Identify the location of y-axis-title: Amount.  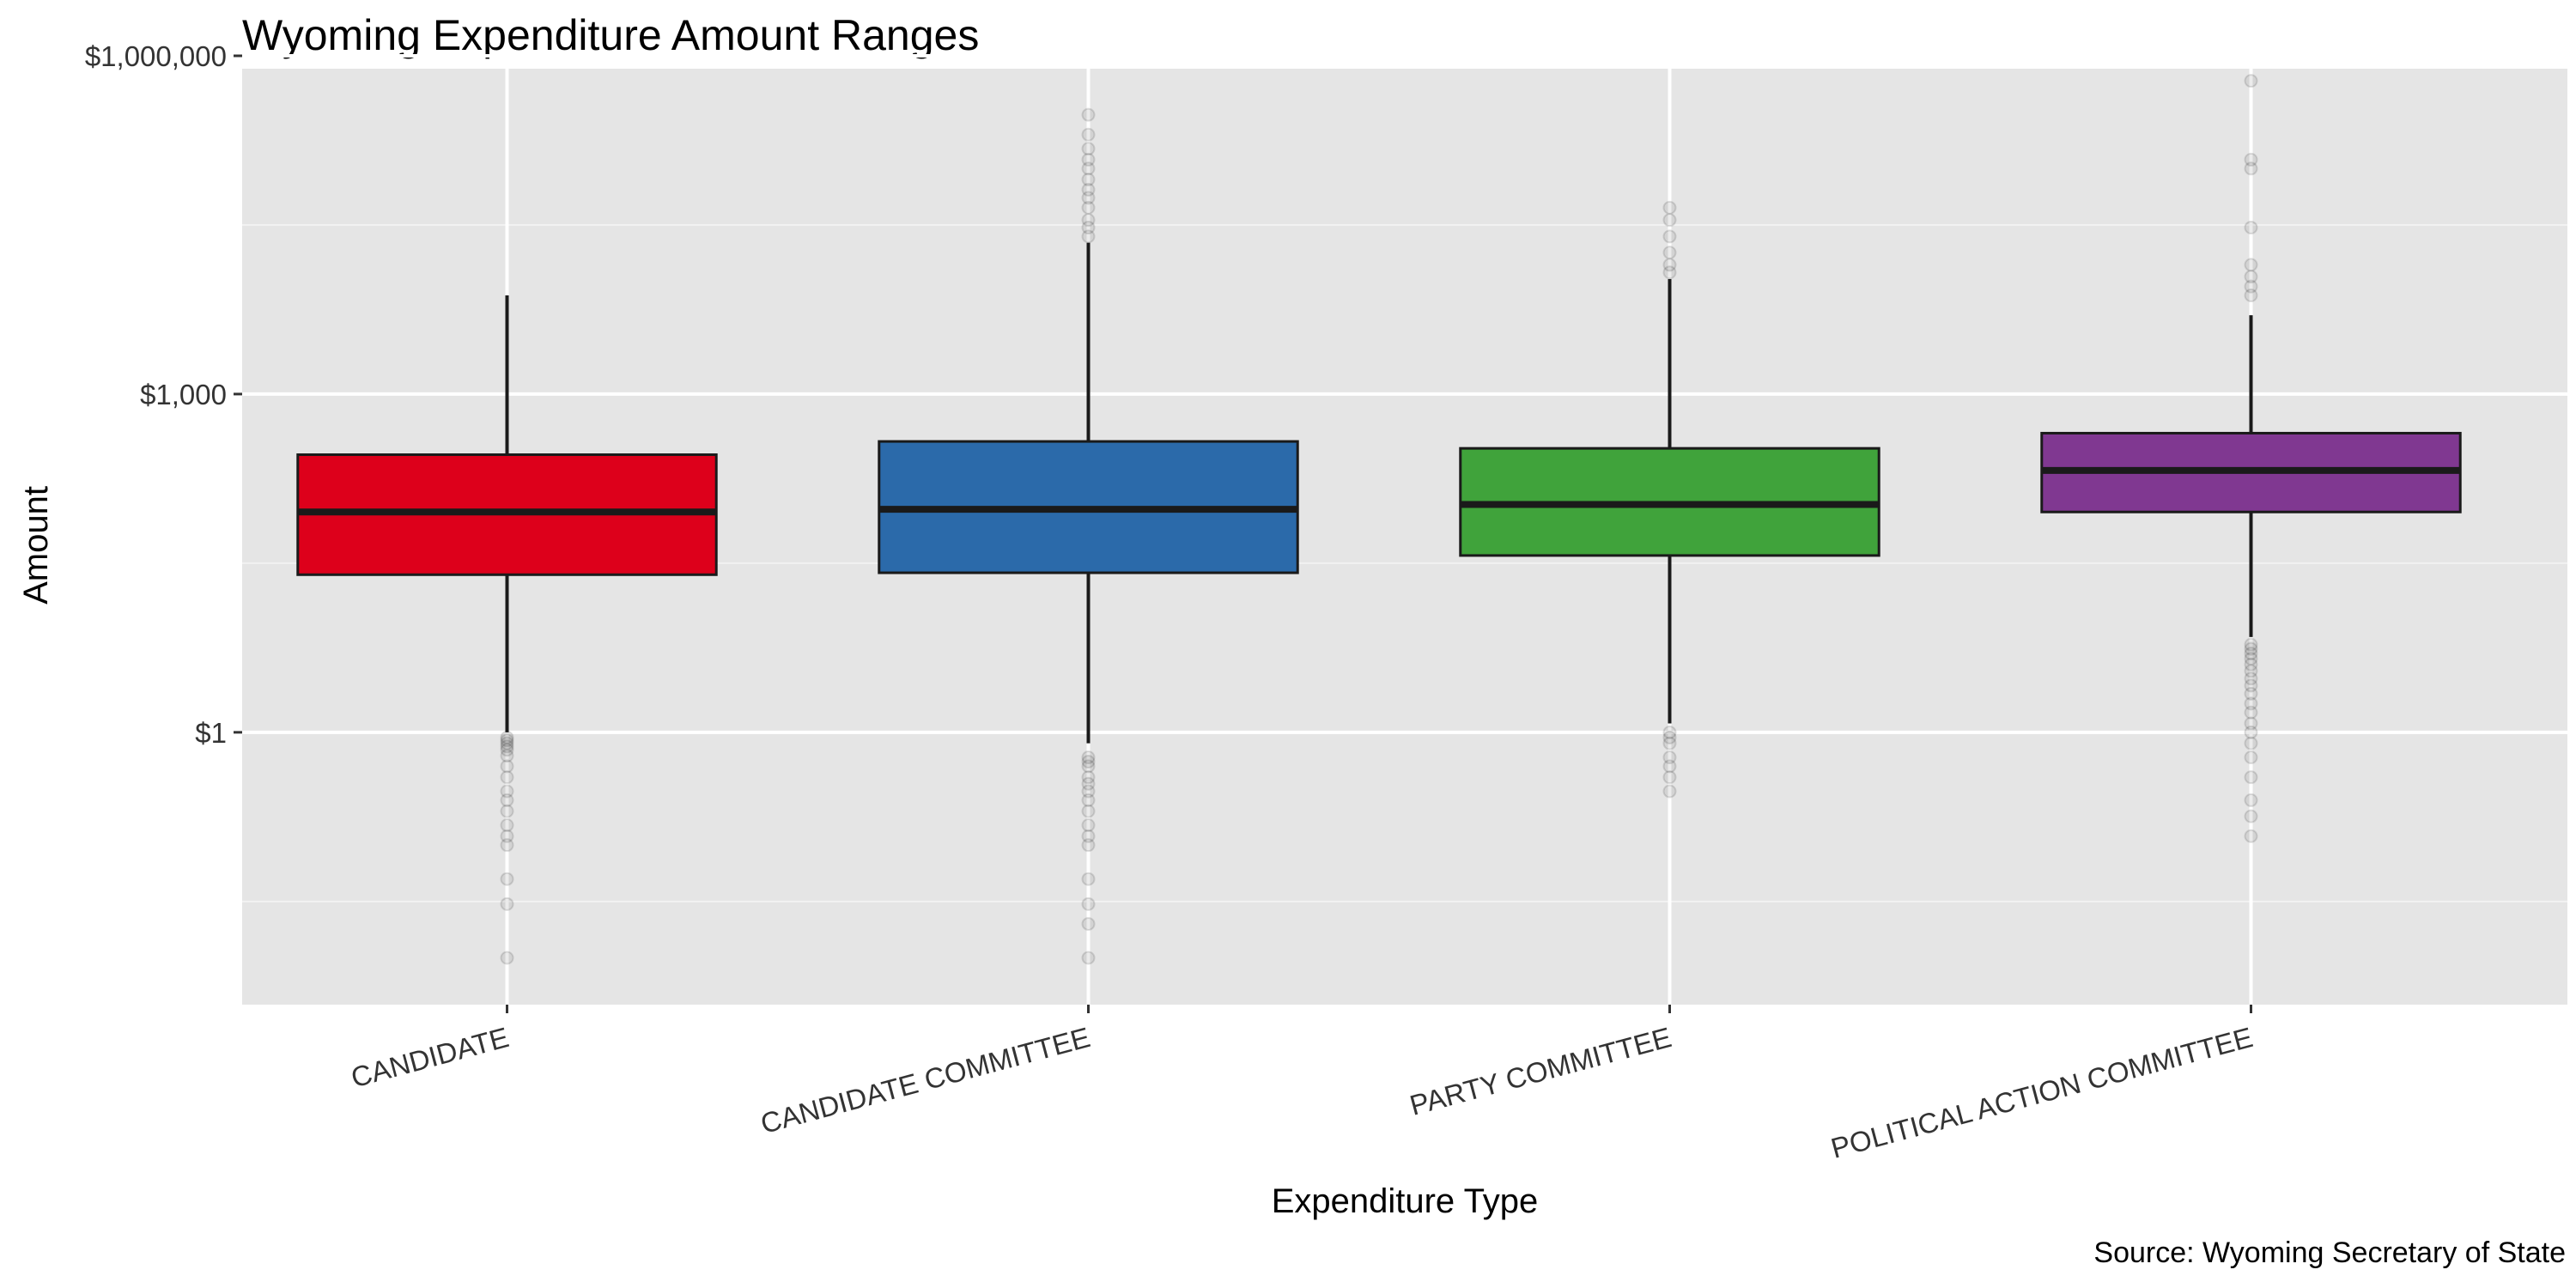
(36, 545).